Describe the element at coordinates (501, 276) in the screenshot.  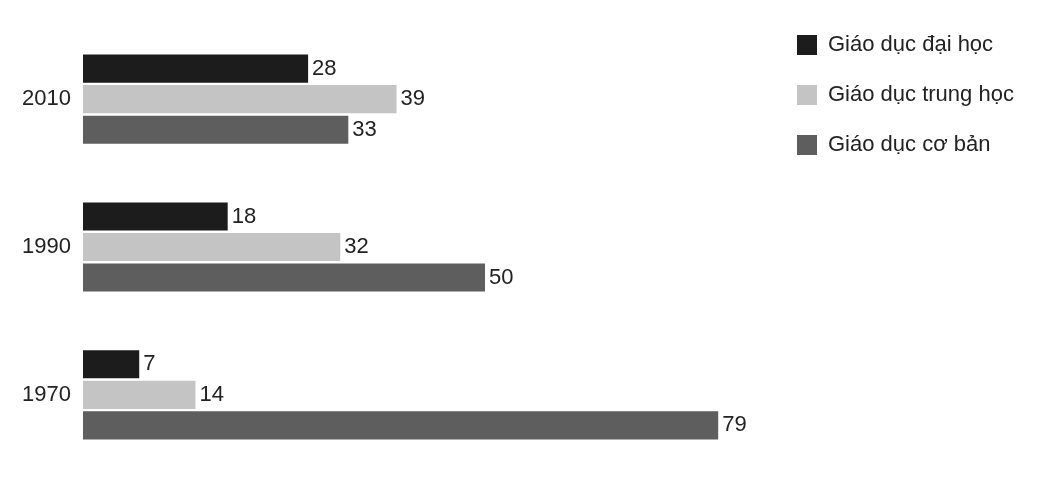
I see `data-label: 50` at that location.